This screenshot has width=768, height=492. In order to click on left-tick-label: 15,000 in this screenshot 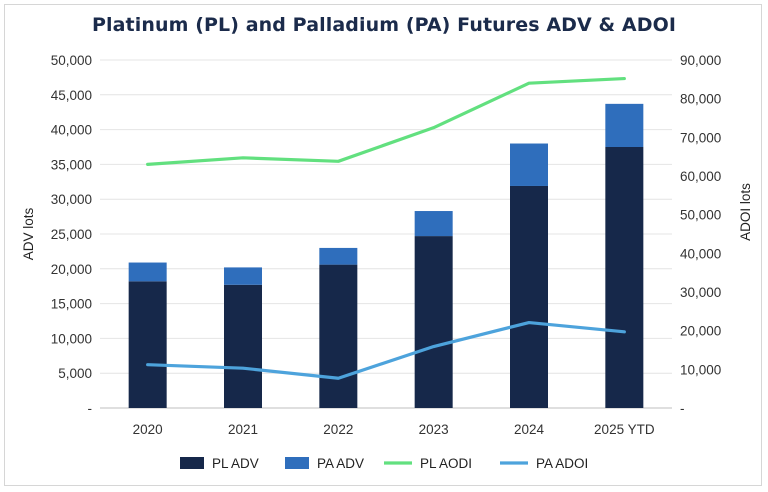, I will do `click(71, 304)`.